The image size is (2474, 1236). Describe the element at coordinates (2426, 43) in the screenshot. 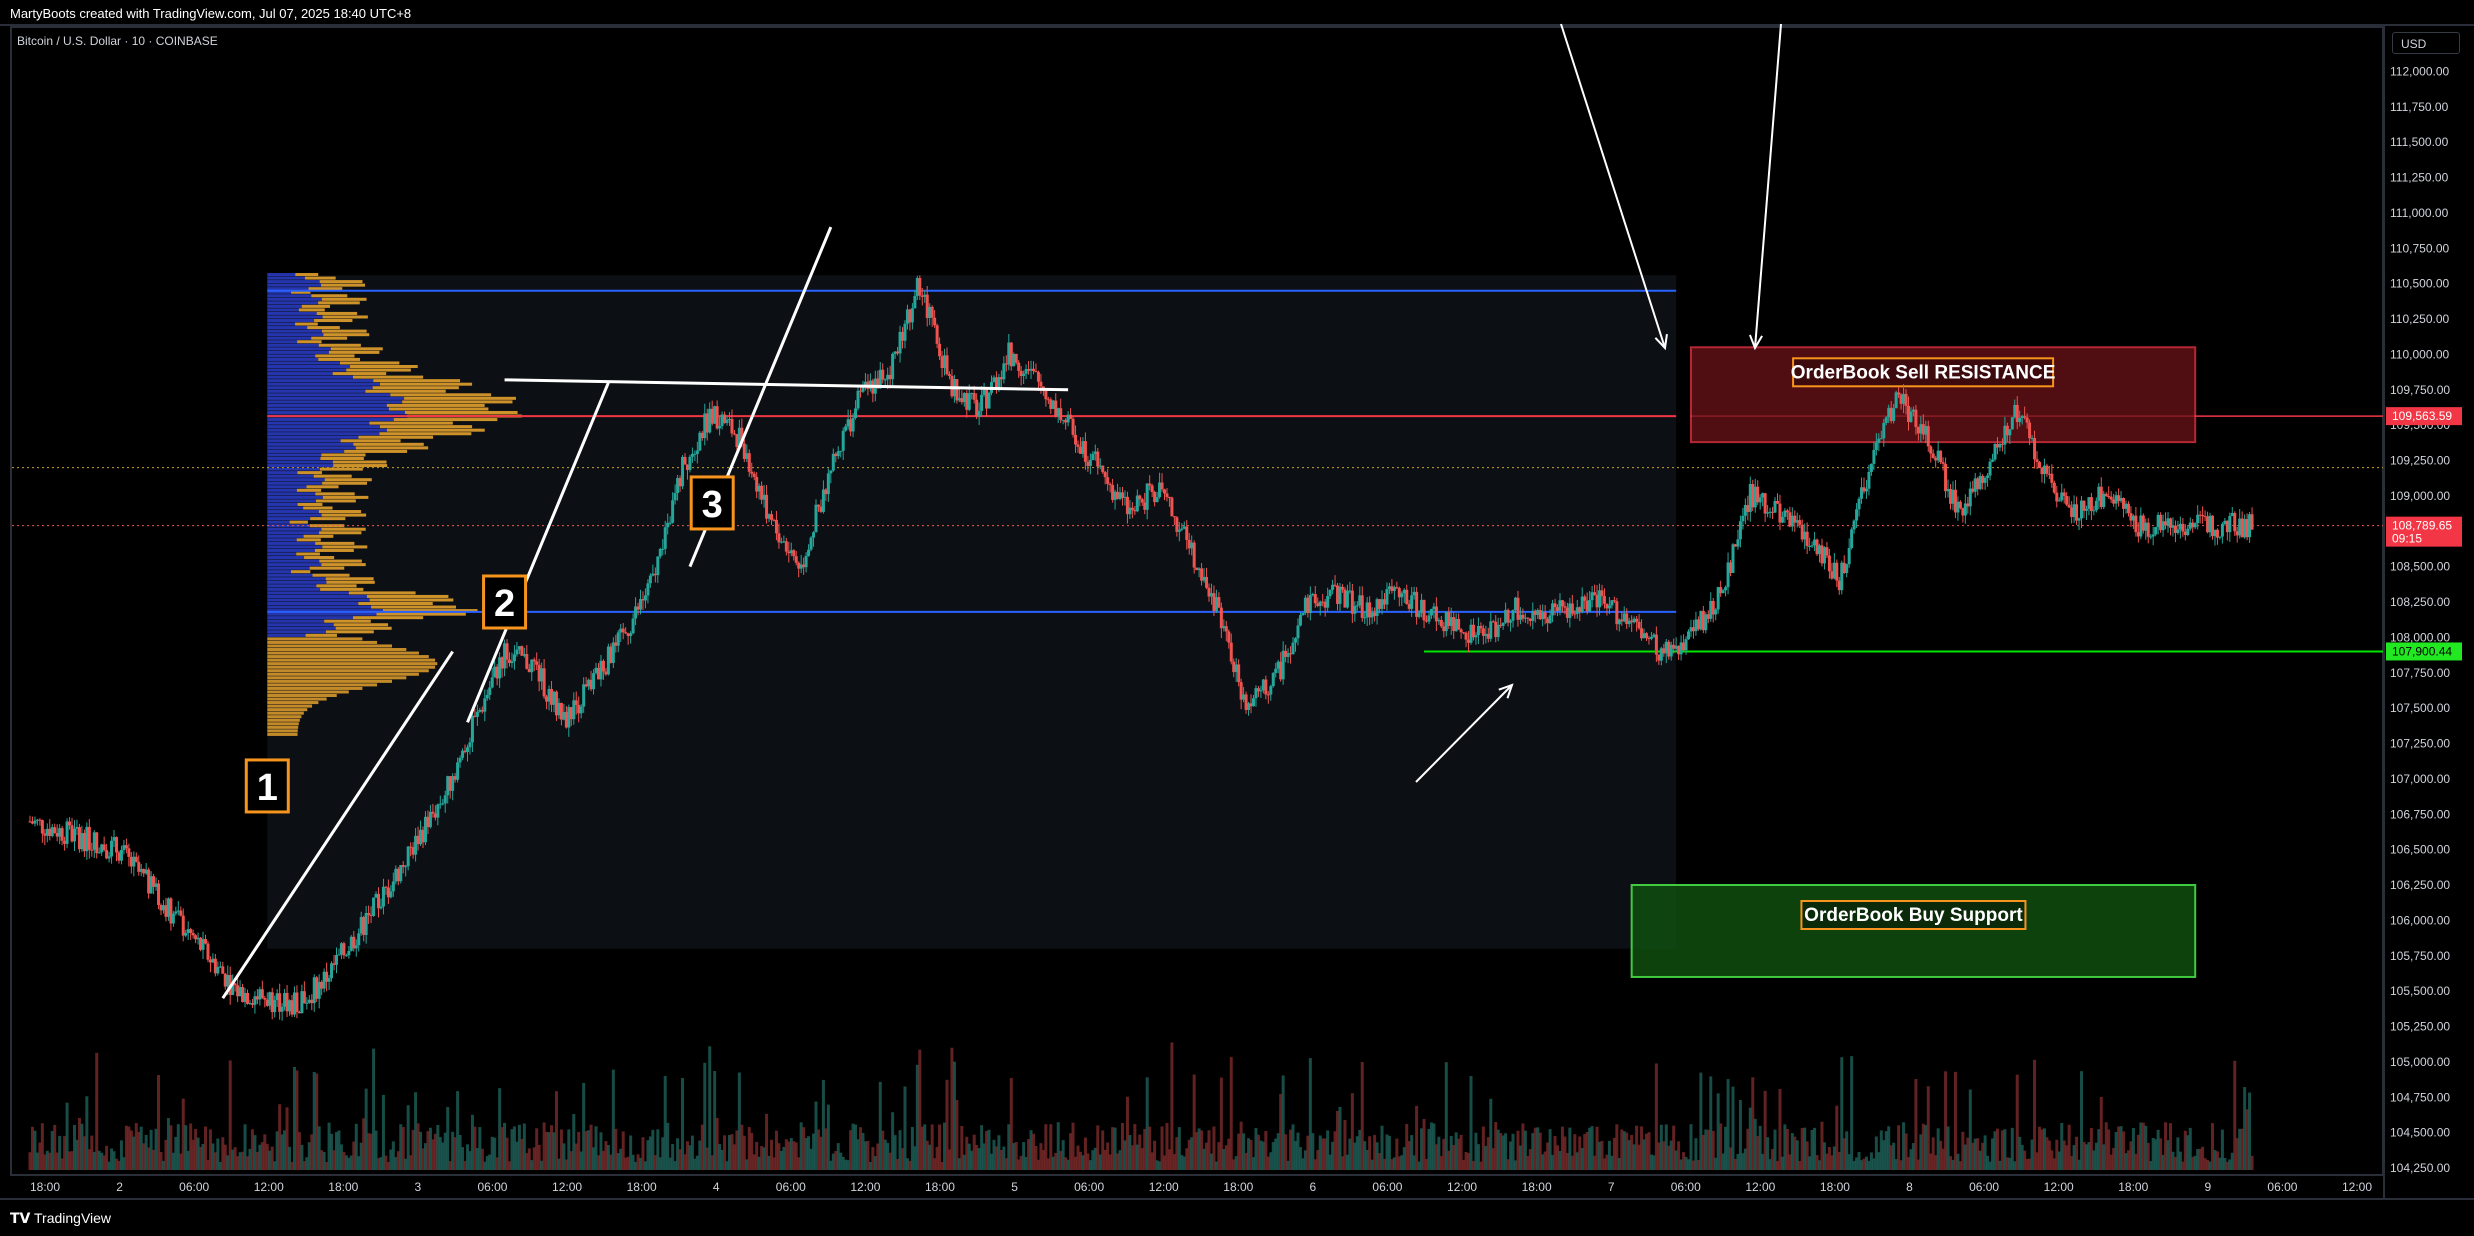

I see `currency-selector: USD` at that location.